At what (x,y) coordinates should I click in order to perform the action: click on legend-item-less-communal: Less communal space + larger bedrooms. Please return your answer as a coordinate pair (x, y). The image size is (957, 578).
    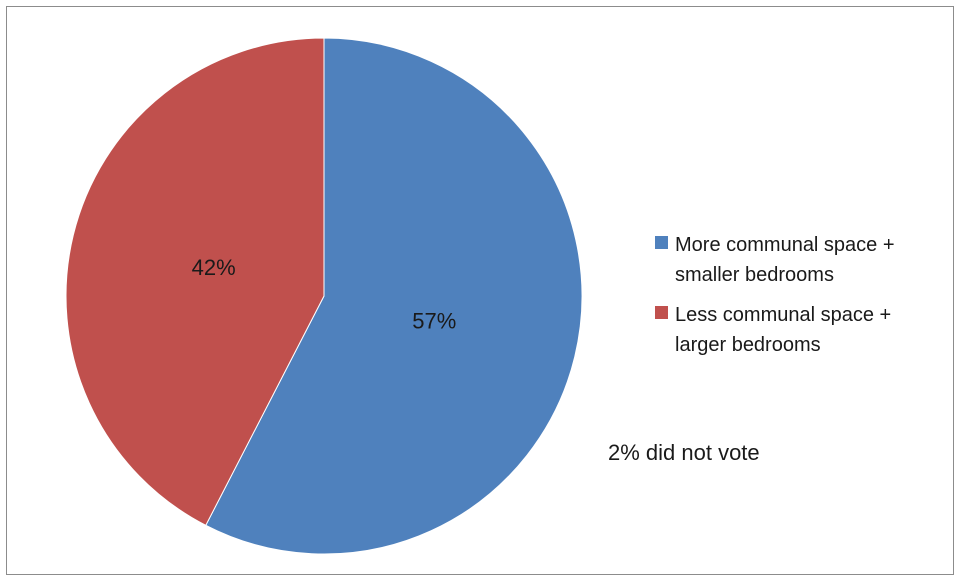
    Looking at the image, I should click on (800, 330).